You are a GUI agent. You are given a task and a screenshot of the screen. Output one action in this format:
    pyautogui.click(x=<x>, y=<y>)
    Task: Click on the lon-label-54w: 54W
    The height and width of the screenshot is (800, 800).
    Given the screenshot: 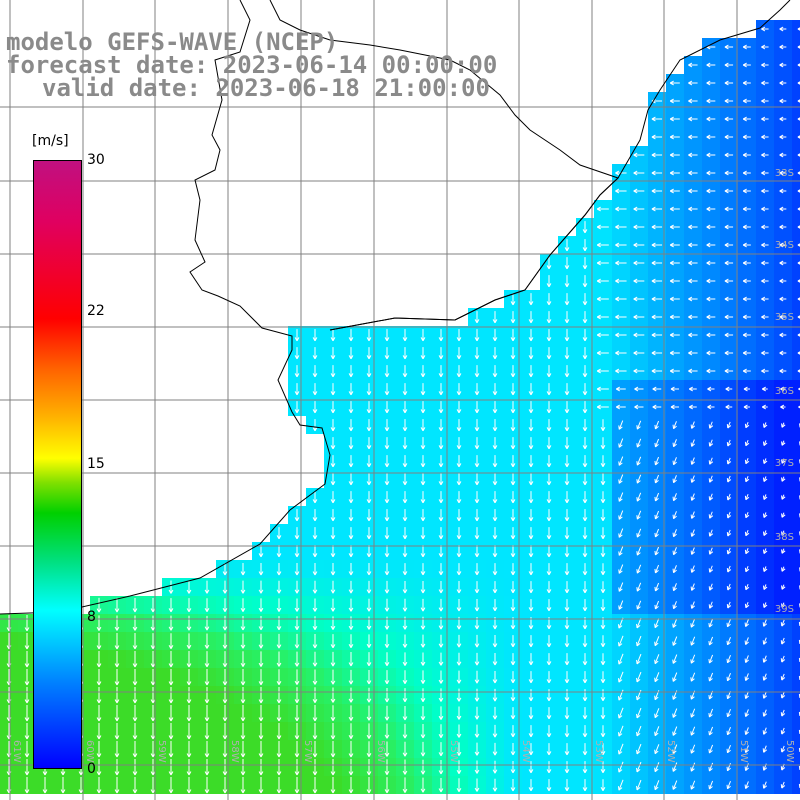 What is the action you would take?
    pyautogui.click(x=525, y=751)
    